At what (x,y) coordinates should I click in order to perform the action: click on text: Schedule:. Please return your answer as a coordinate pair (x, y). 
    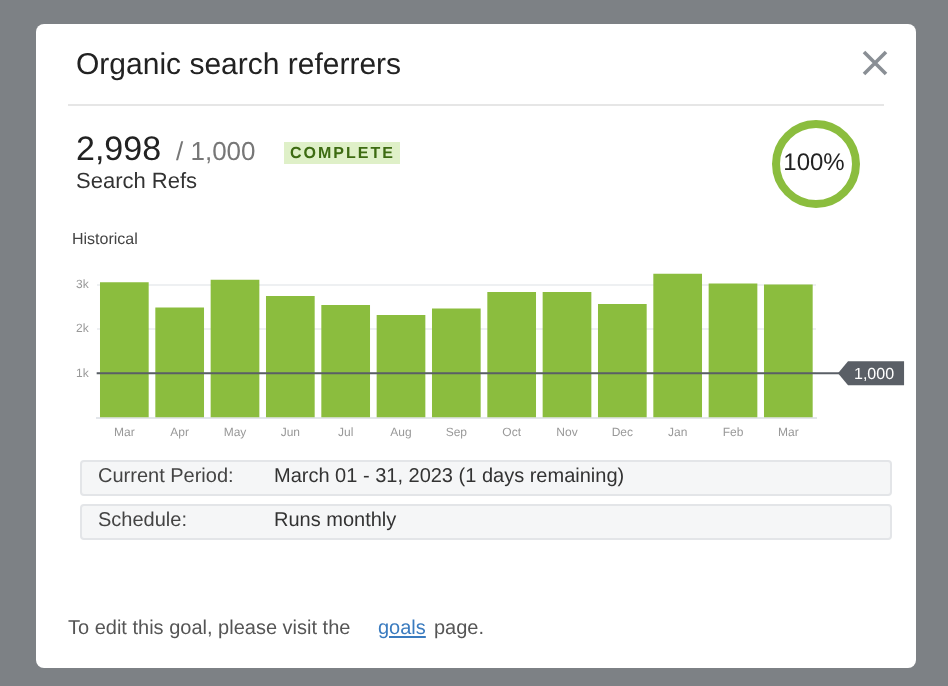
    Looking at the image, I should click on (142, 521).